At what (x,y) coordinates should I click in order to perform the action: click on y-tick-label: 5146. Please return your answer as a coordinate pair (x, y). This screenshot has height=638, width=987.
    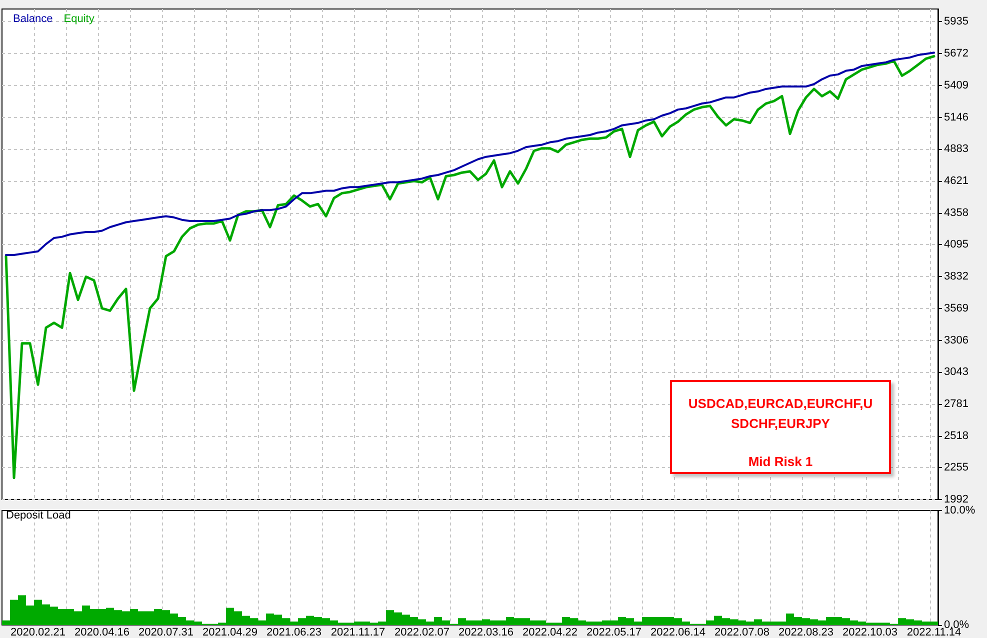
    Looking at the image, I should click on (956, 117).